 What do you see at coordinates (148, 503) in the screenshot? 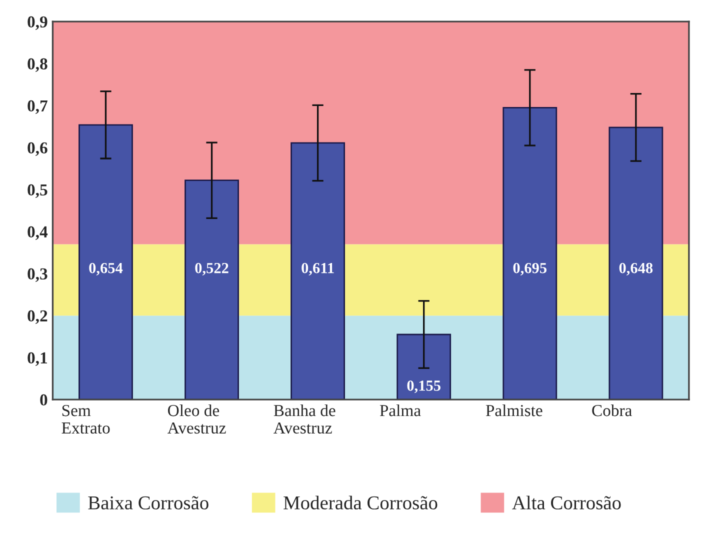
I see `legend-label: Baixa Corrosão` at bounding box center [148, 503].